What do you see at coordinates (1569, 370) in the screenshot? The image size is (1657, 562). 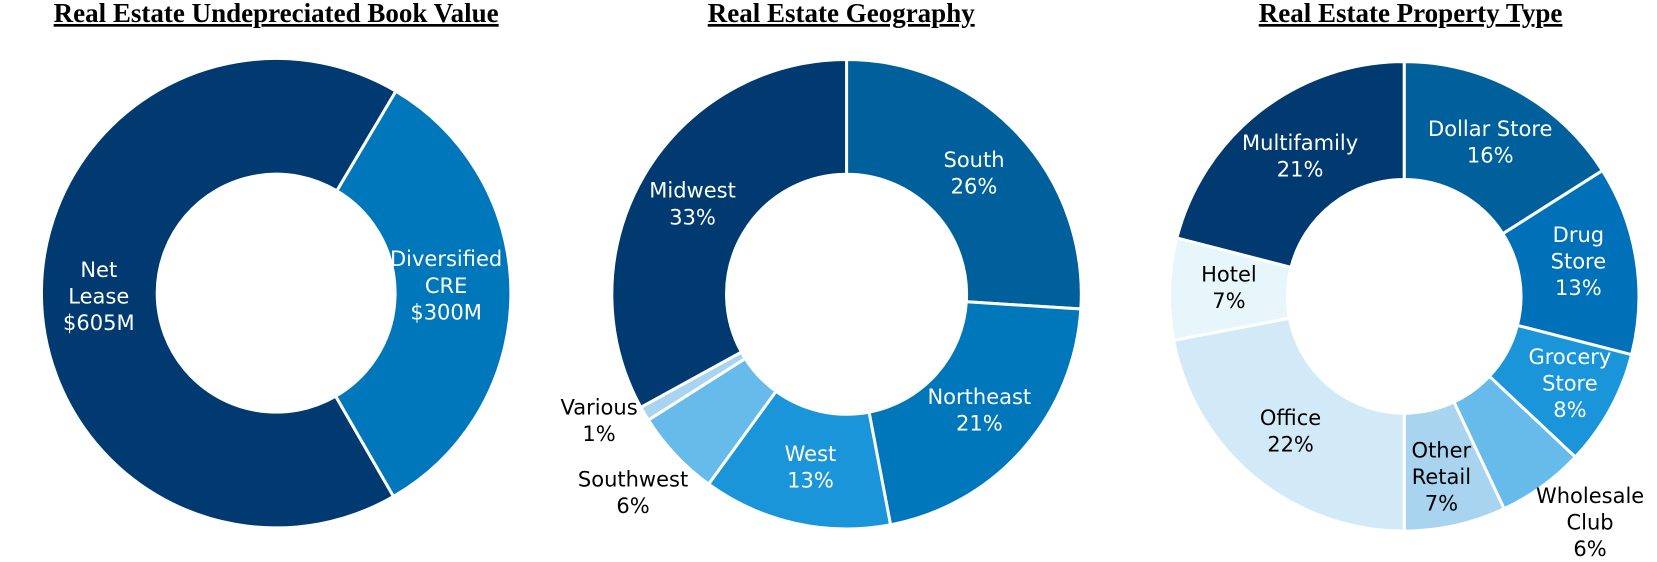 I see `slice-label: Grocery Store` at bounding box center [1569, 370].